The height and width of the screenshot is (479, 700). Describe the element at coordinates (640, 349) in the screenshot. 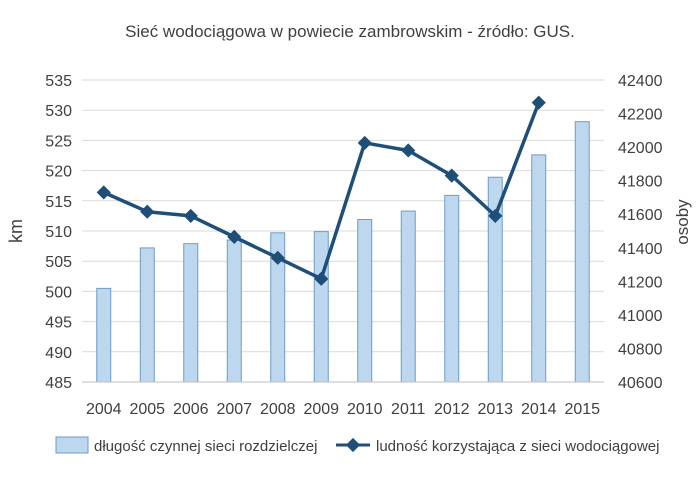

I see `y-right-tick-label: 40800` at that location.